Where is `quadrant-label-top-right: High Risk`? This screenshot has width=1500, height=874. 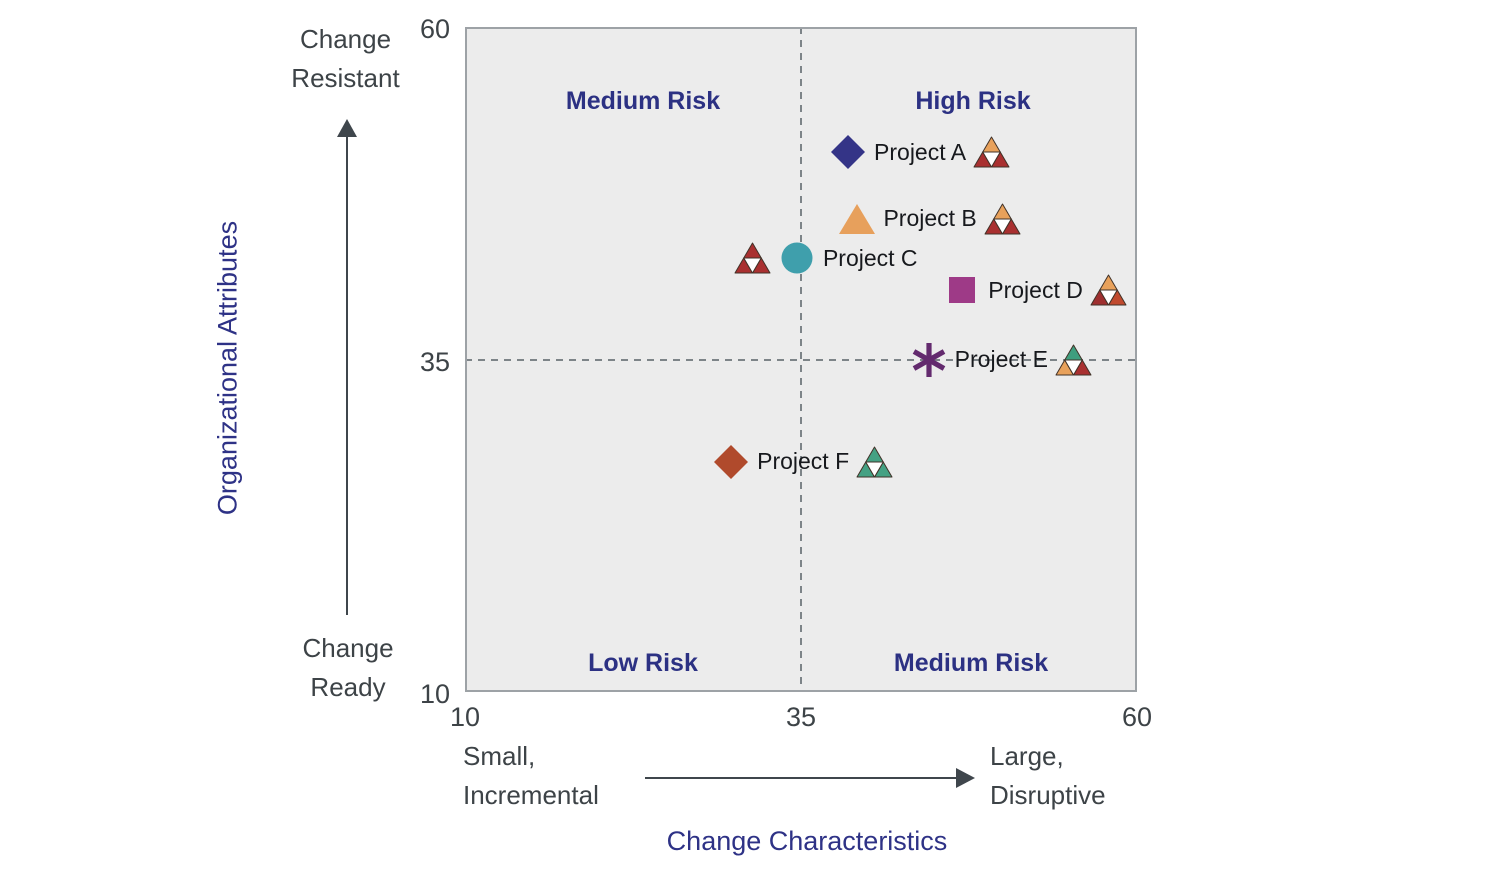 quadrant-label-top-right: High Risk is located at coordinates (973, 101).